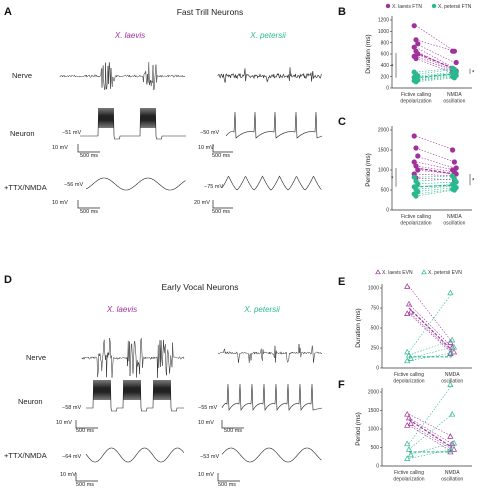  What do you see at coordinates (89, 212) in the screenshot?
I see `panel-a-scale-ttx-left-t: 500 ms` at bounding box center [89, 212].